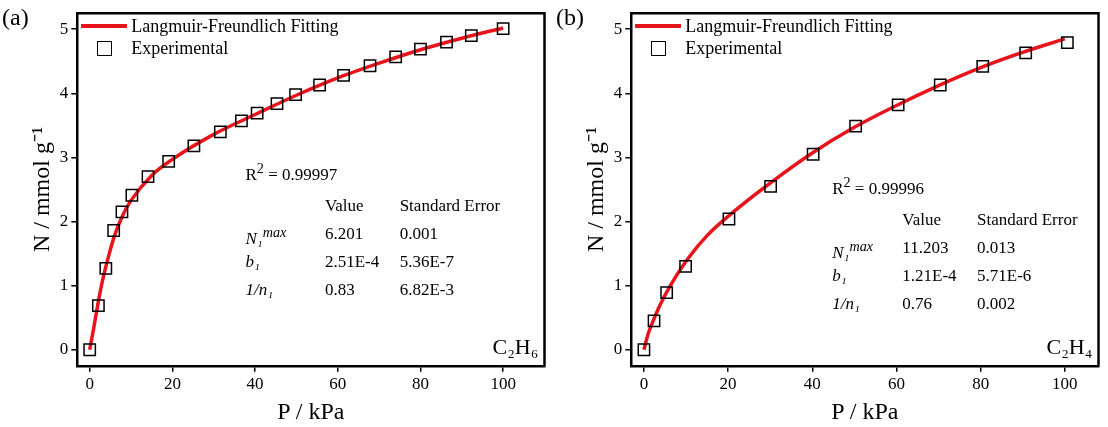 Image resolution: width=1108 pixels, height=427 pixels. What do you see at coordinates (1069, 346) in the screenshot?
I see `annotation: C₂H₄` at bounding box center [1069, 346].